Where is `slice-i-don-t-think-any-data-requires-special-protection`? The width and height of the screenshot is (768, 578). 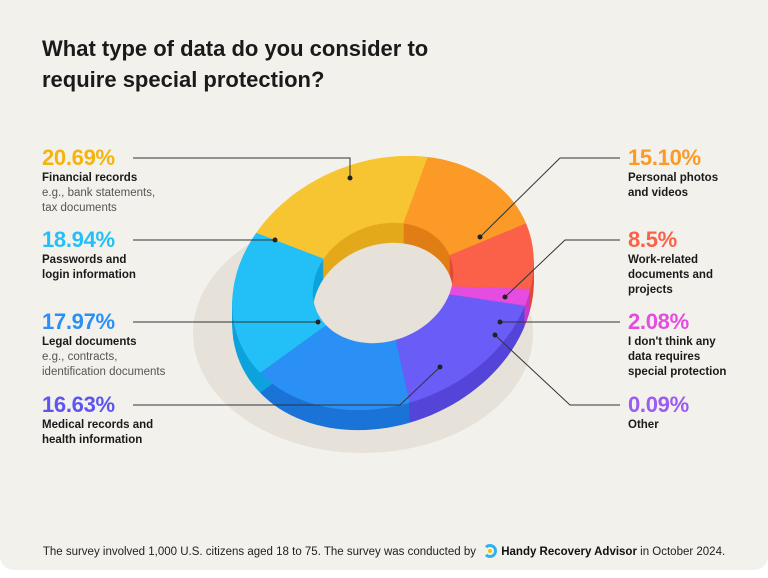 slice-i-don-t-think-any-data-requires-special-protection is located at coordinates (490, 296).